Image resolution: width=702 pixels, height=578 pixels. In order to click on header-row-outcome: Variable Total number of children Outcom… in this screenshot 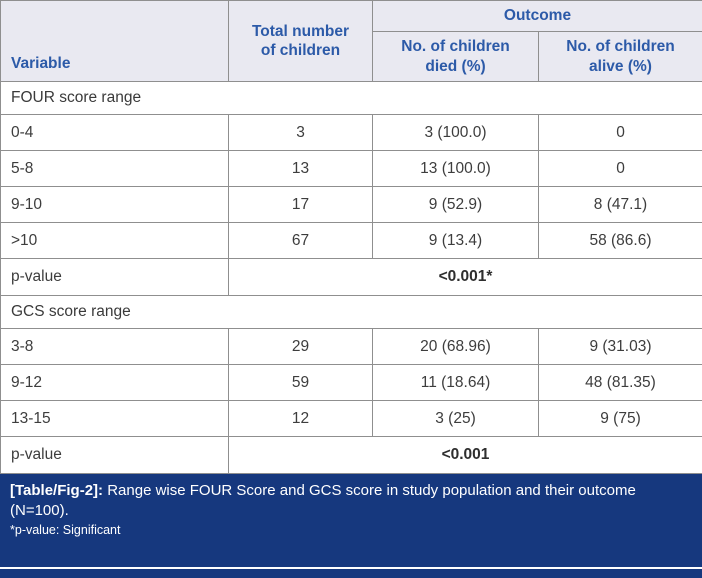, I will do `click(351, 41)`.